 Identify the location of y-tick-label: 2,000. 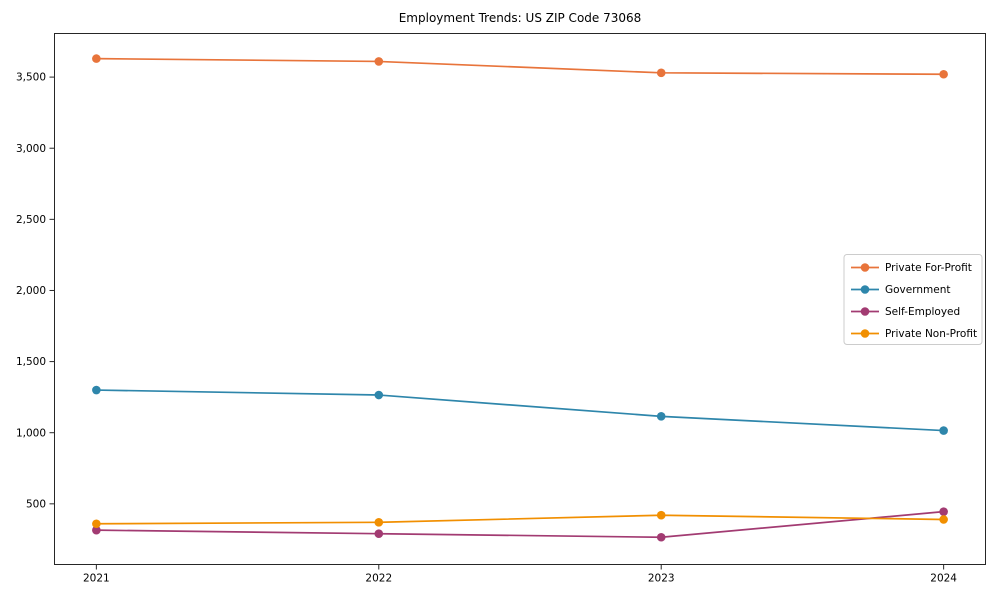
(31, 291).